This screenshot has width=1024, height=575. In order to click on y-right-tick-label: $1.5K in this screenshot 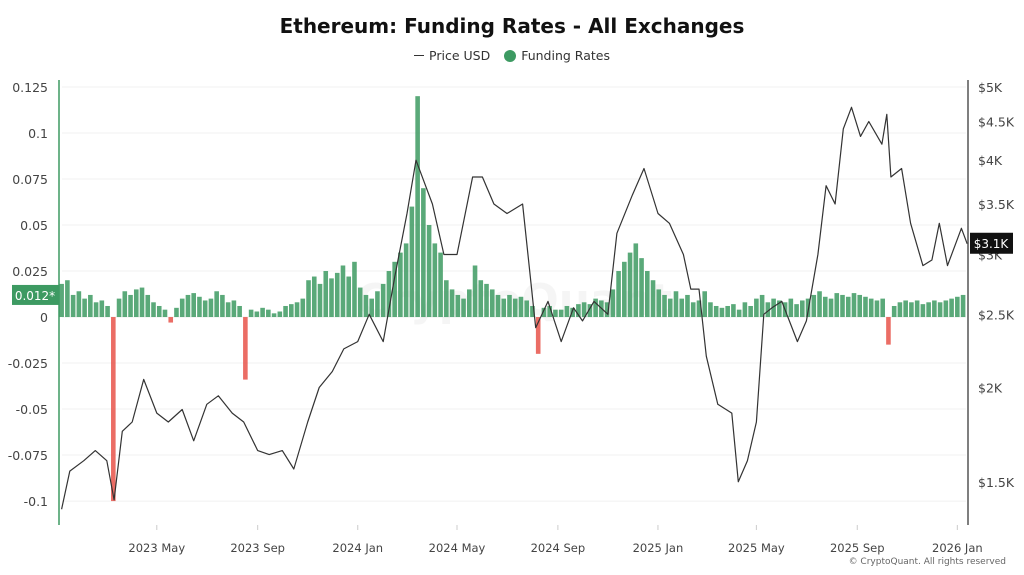, I will do `click(996, 482)`.